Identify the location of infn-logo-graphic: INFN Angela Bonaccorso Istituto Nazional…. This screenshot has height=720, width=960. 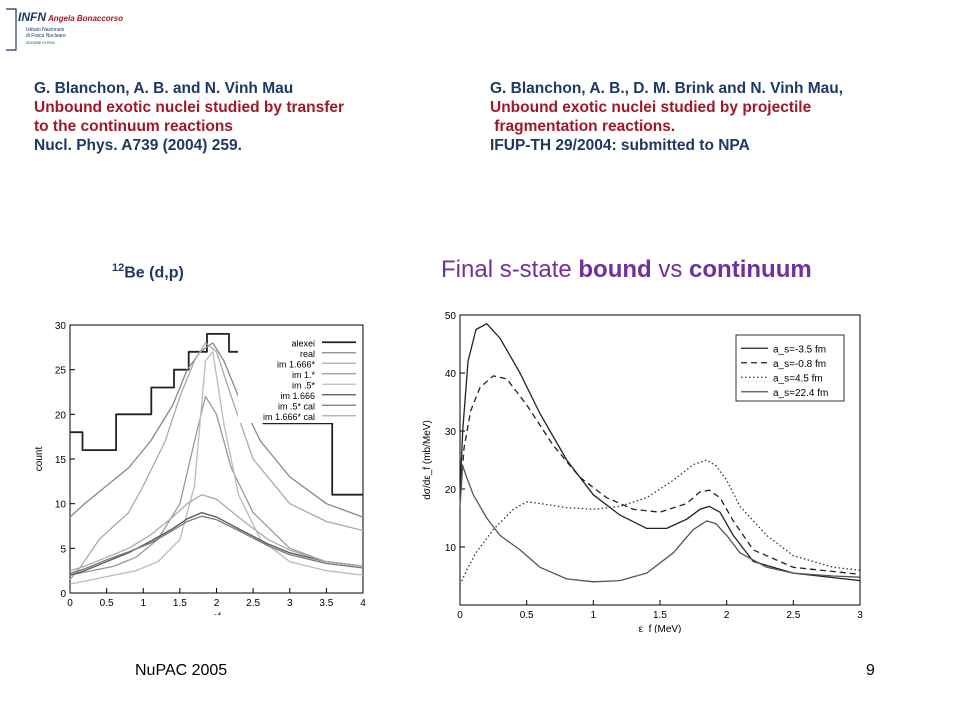
(64, 29).